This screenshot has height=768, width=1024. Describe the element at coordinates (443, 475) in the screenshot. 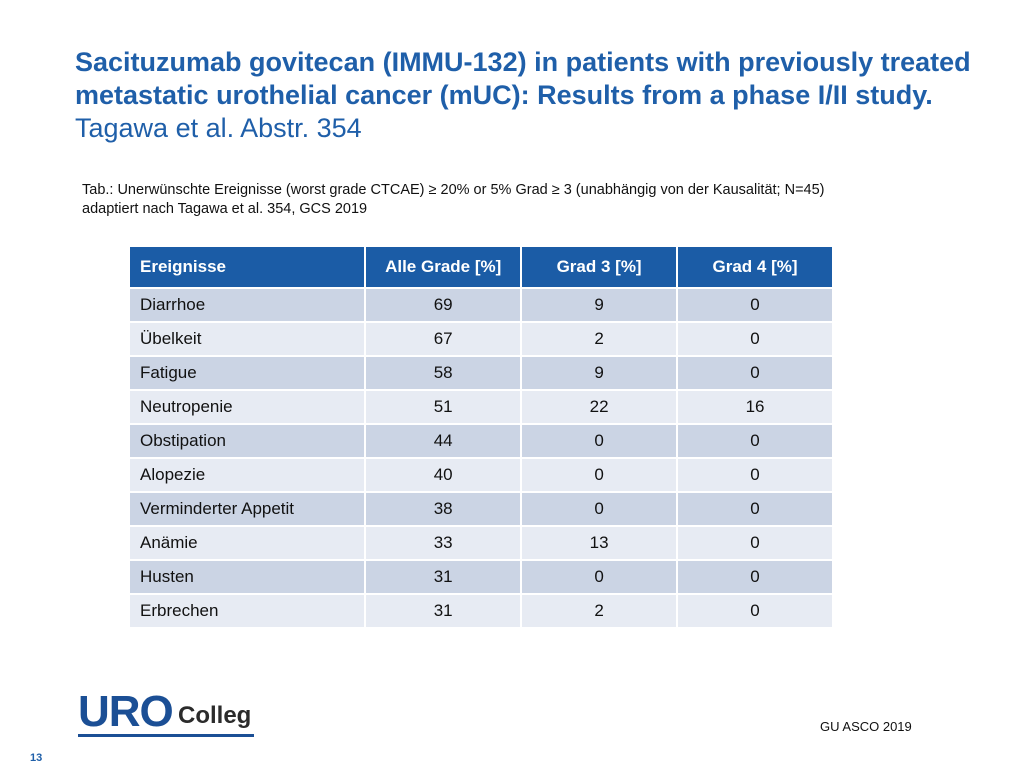

I see `cell-all-grades: 40` at that location.